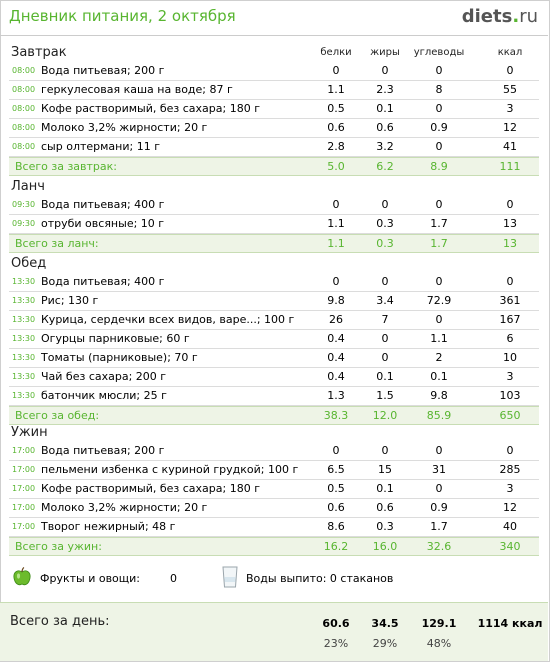 Image resolution: width=550 pixels, height=662 pixels. I want to click on day-carbs-percent: 48%, so click(439, 643).